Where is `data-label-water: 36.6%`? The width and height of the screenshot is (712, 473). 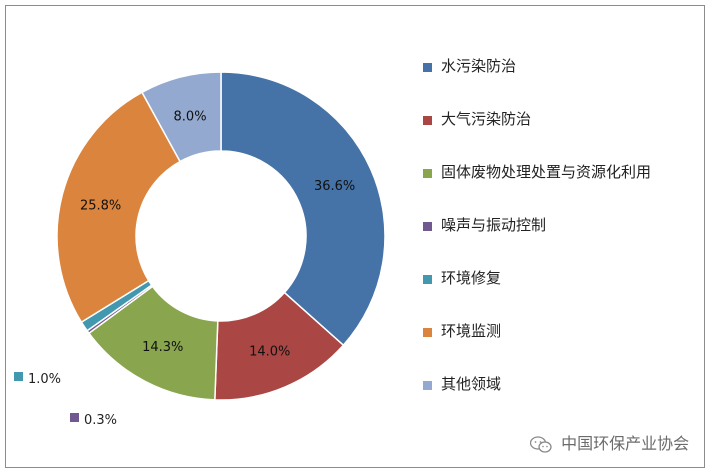 data-label-water: 36.6% is located at coordinates (334, 186).